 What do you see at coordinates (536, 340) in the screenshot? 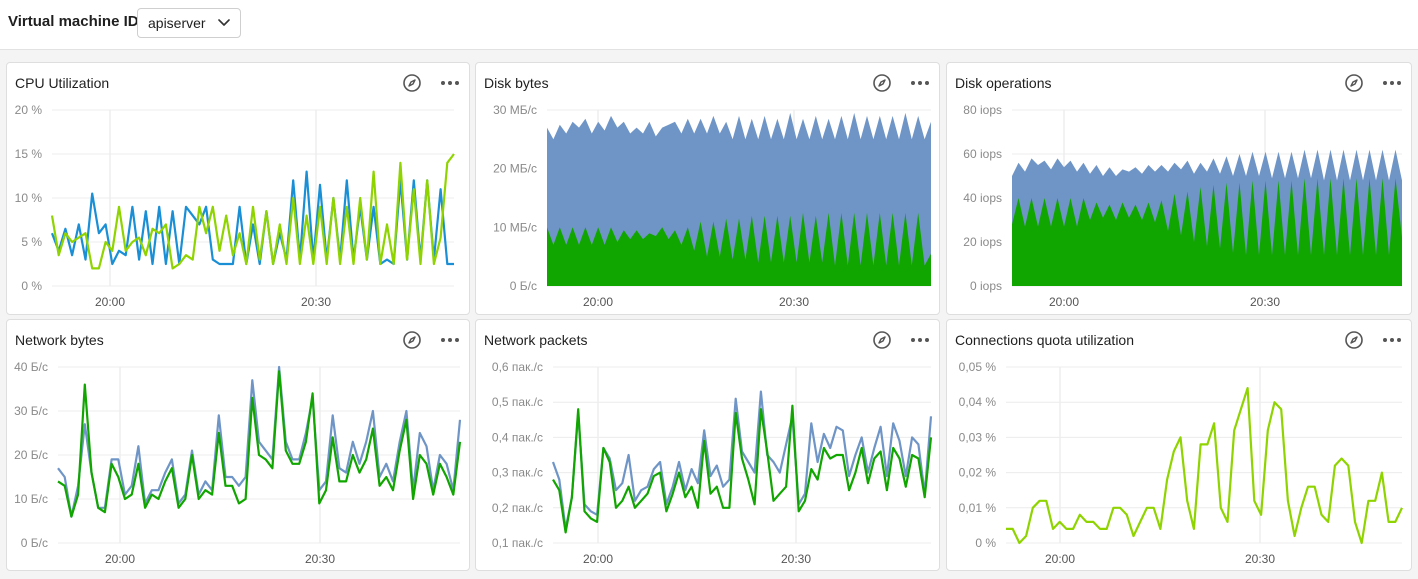
I see `panel-title: Network packets` at bounding box center [536, 340].